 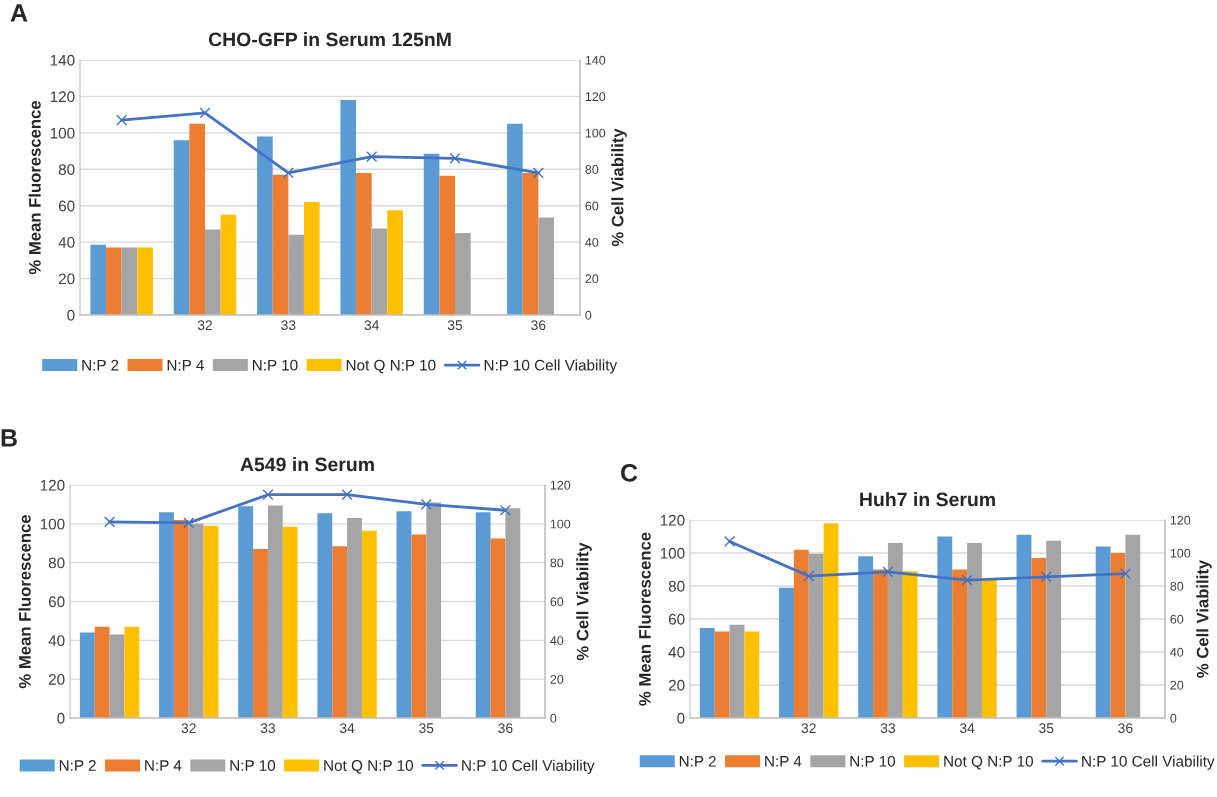 I want to click on text: A, so click(x=19, y=13).